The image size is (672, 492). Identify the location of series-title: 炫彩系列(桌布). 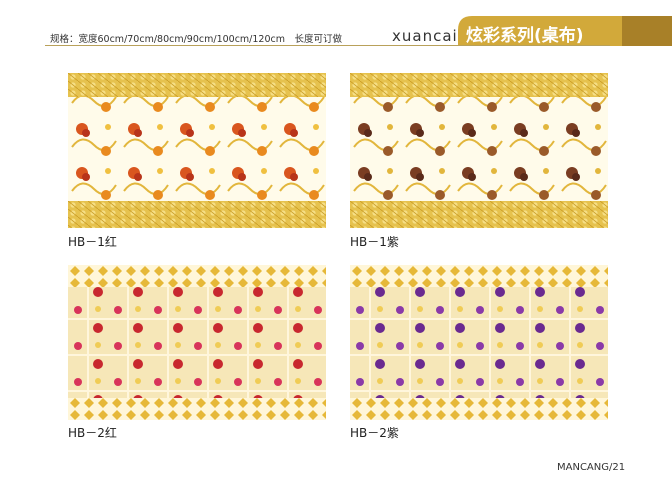
(525, 36).